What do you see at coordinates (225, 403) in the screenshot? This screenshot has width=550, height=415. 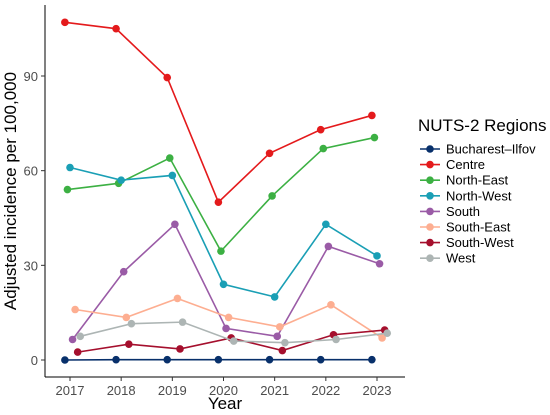 I see `x-axis-title: Year` at bounding box center [225, 403].